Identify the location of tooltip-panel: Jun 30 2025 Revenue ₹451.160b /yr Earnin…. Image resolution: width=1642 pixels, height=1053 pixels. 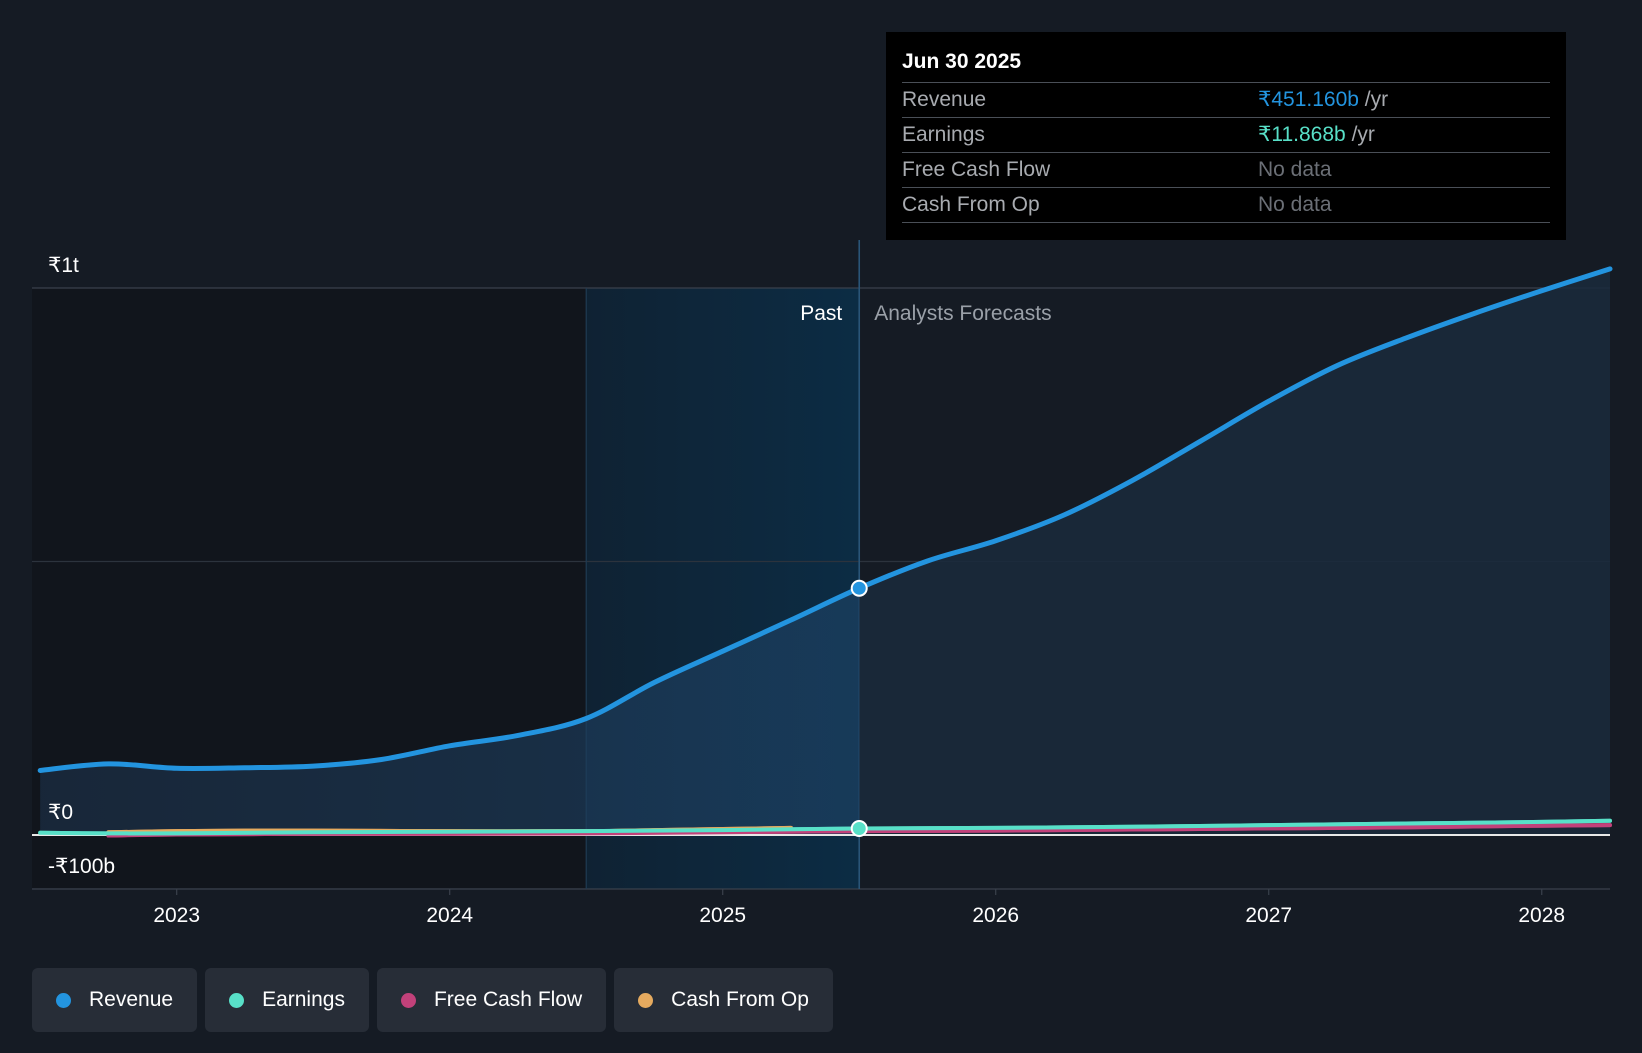
(1226, 136).